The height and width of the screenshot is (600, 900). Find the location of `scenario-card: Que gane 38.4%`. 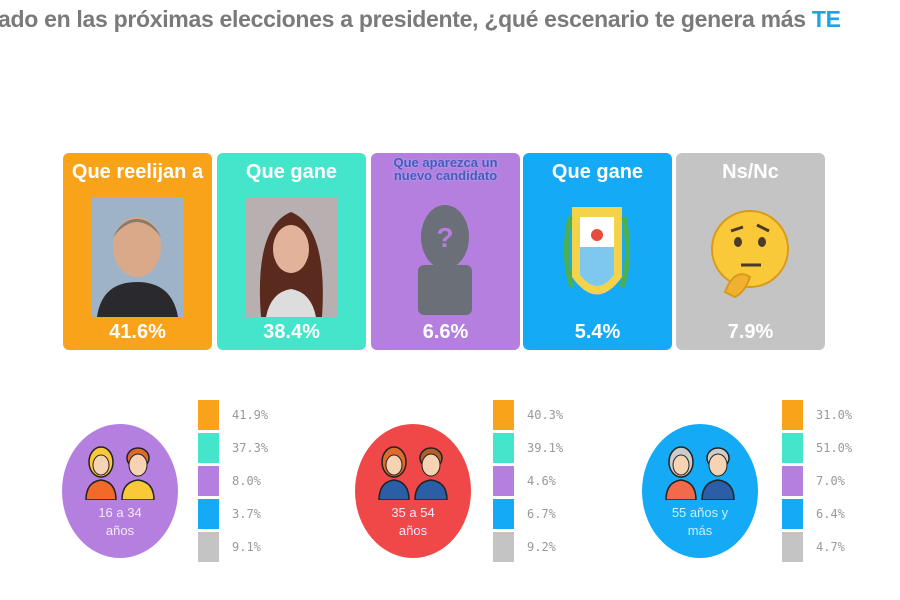

scenario-card: Que gane 38.4% is located at coordinates (291, 251).